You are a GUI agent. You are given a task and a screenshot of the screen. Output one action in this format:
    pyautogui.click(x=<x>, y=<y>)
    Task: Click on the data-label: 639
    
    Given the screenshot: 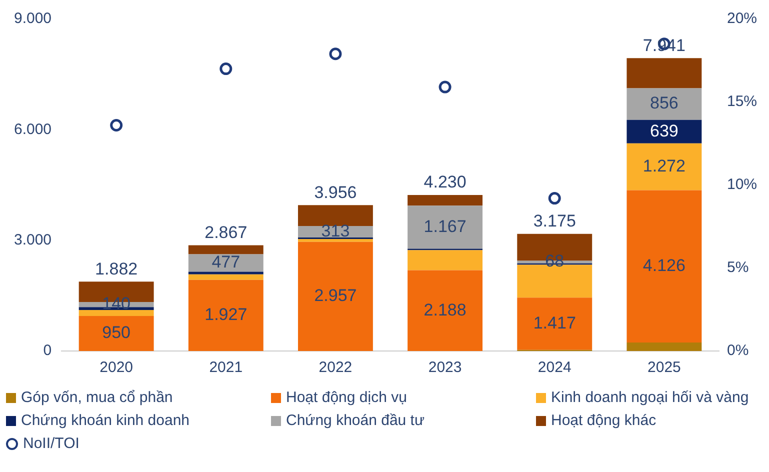 What is the action you would take?
    pyautogui.click(x=664, y=130)
    